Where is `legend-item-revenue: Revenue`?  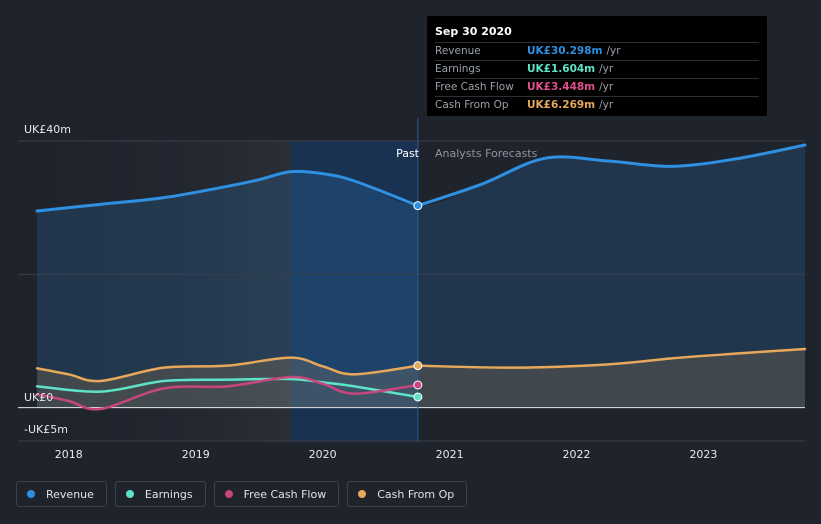
legend-item-revenue: Revenue is located at coordinates (61, 494).